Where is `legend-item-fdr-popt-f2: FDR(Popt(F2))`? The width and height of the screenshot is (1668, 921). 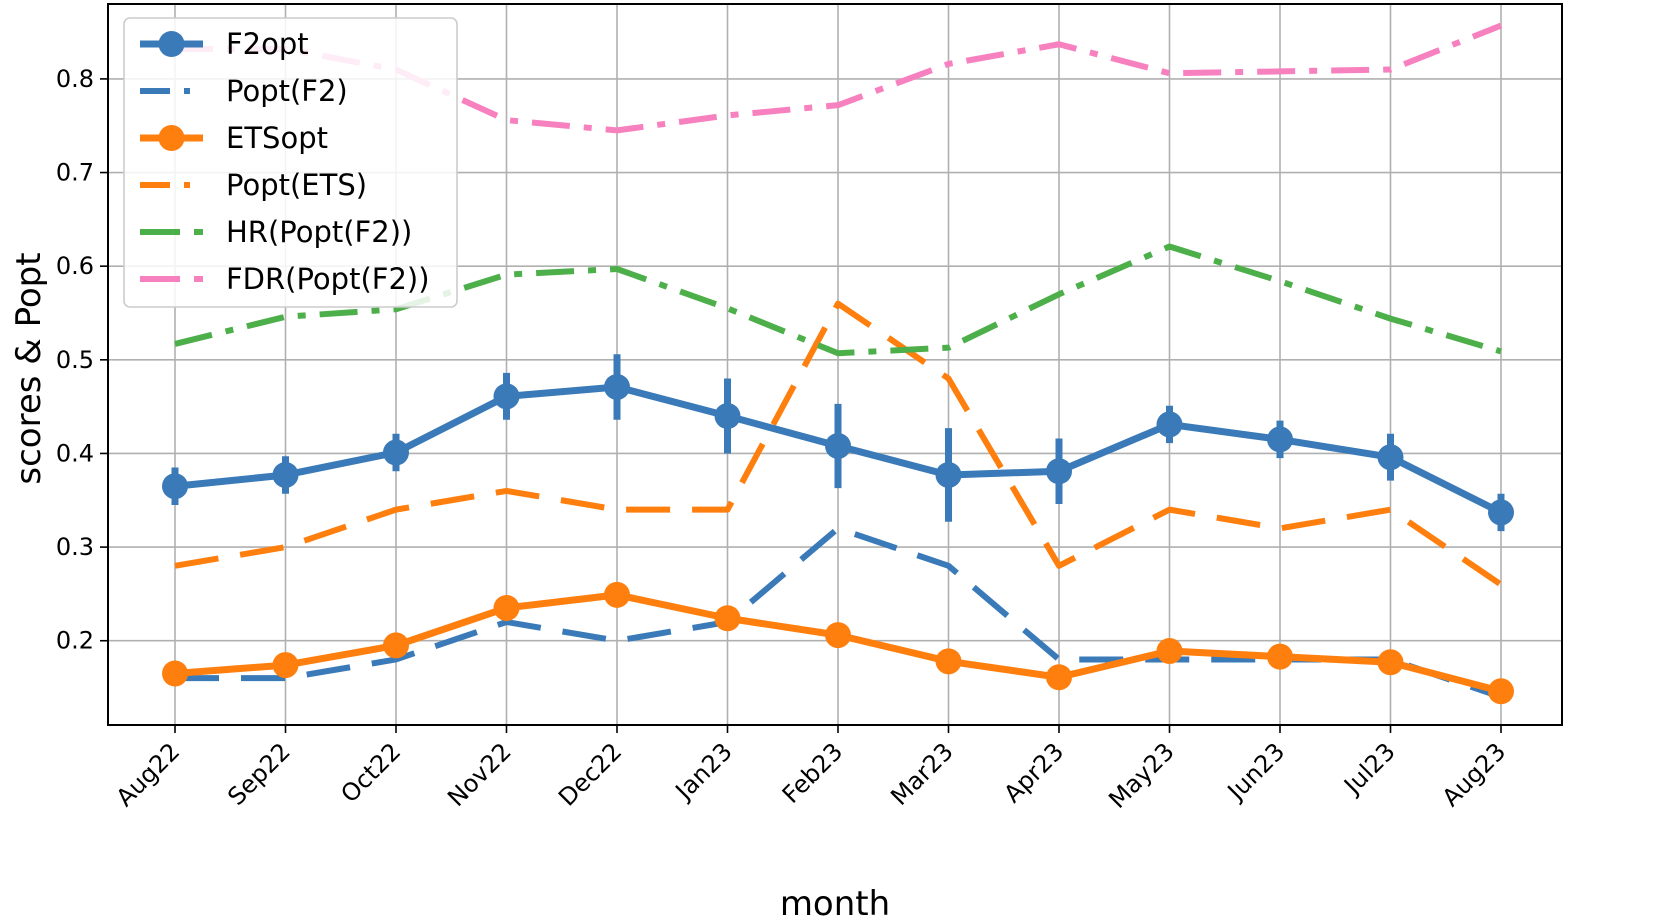 legend-item-fdr-popt-f2: FDR(Popt(F2)) is located at coordinates (285, 279).